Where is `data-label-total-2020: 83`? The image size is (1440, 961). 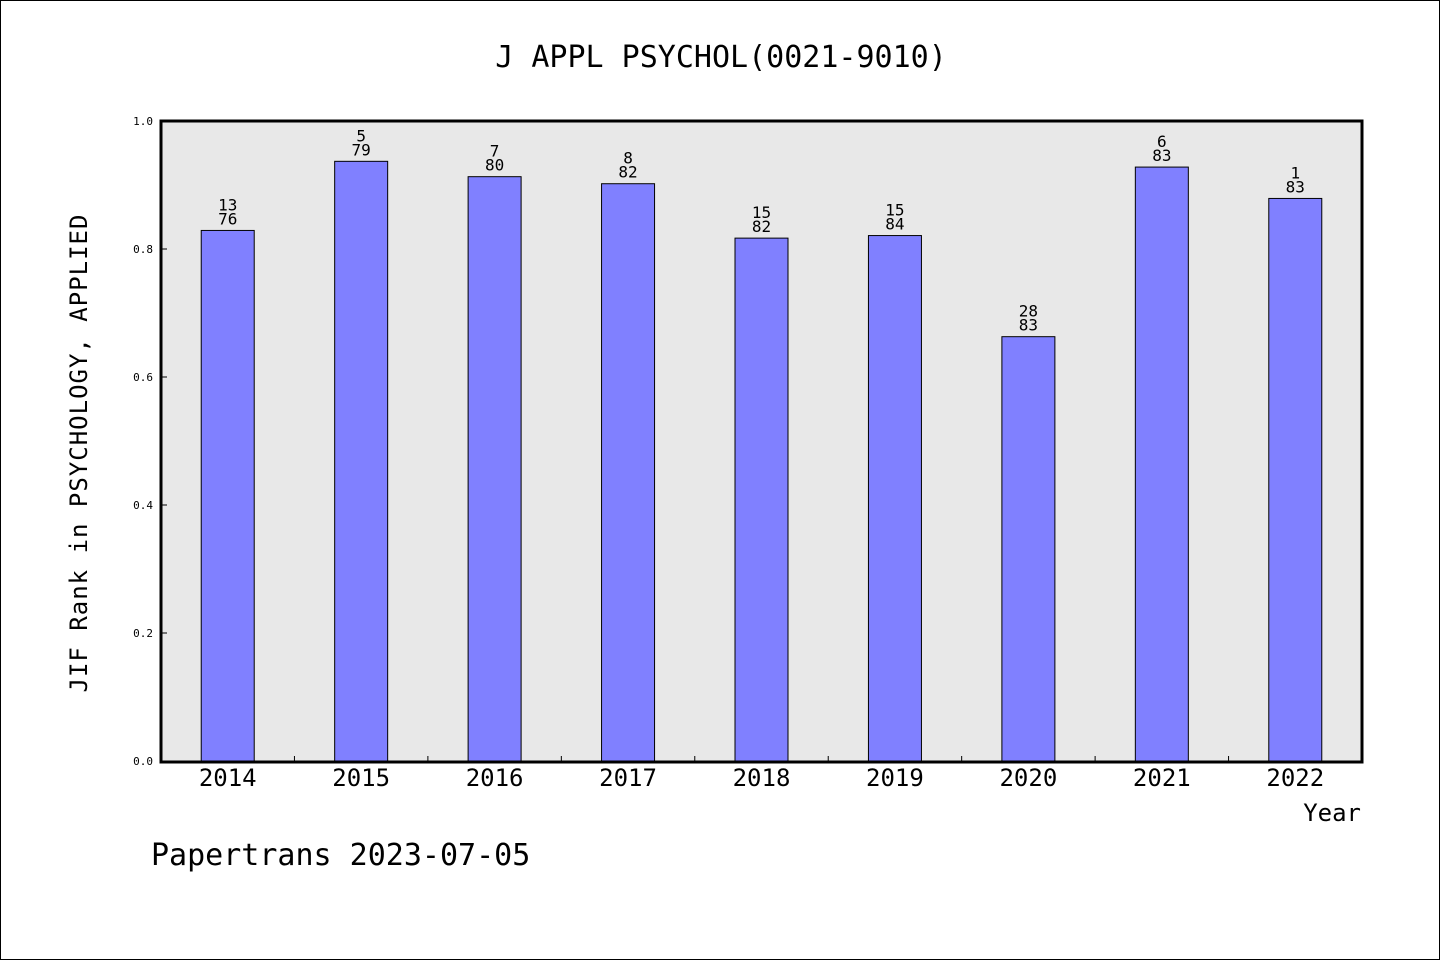 data-label-total-2020: 83 is located at coordinates (1028, 325).